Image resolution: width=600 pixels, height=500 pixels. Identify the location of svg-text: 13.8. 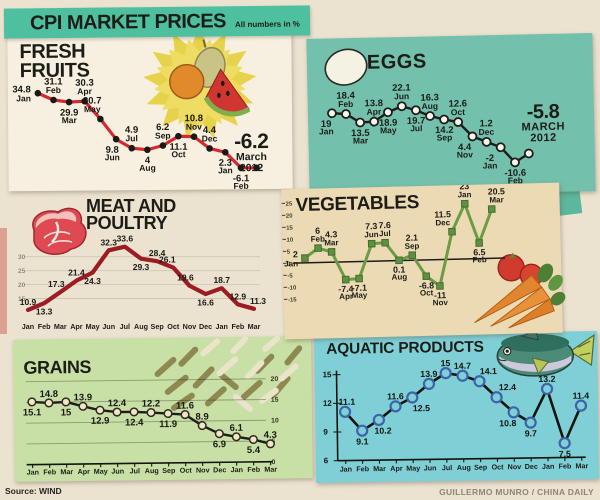
(373, 103).